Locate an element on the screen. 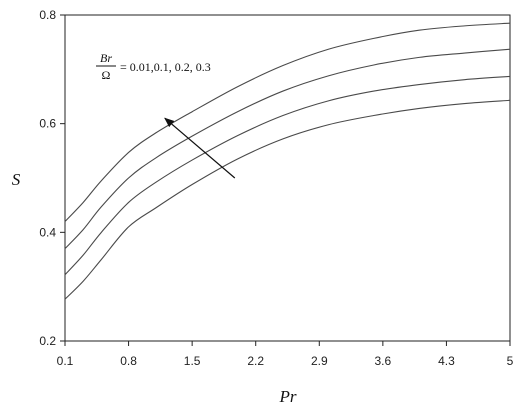  x-tick-label: 0.8 is located at coordinates (128, 361).